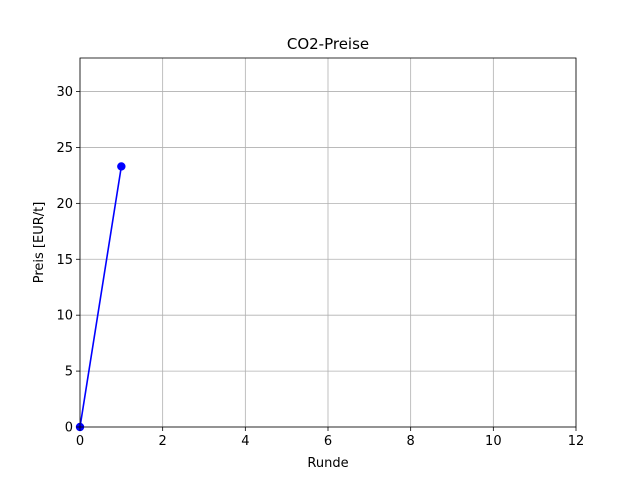 Image resolution: width=640 pixels, height=484 pixels. What do you see at coordinates (163, 441) in the screenshot?
I see `x-tick-label: 2` at bounding box center [163, 441].